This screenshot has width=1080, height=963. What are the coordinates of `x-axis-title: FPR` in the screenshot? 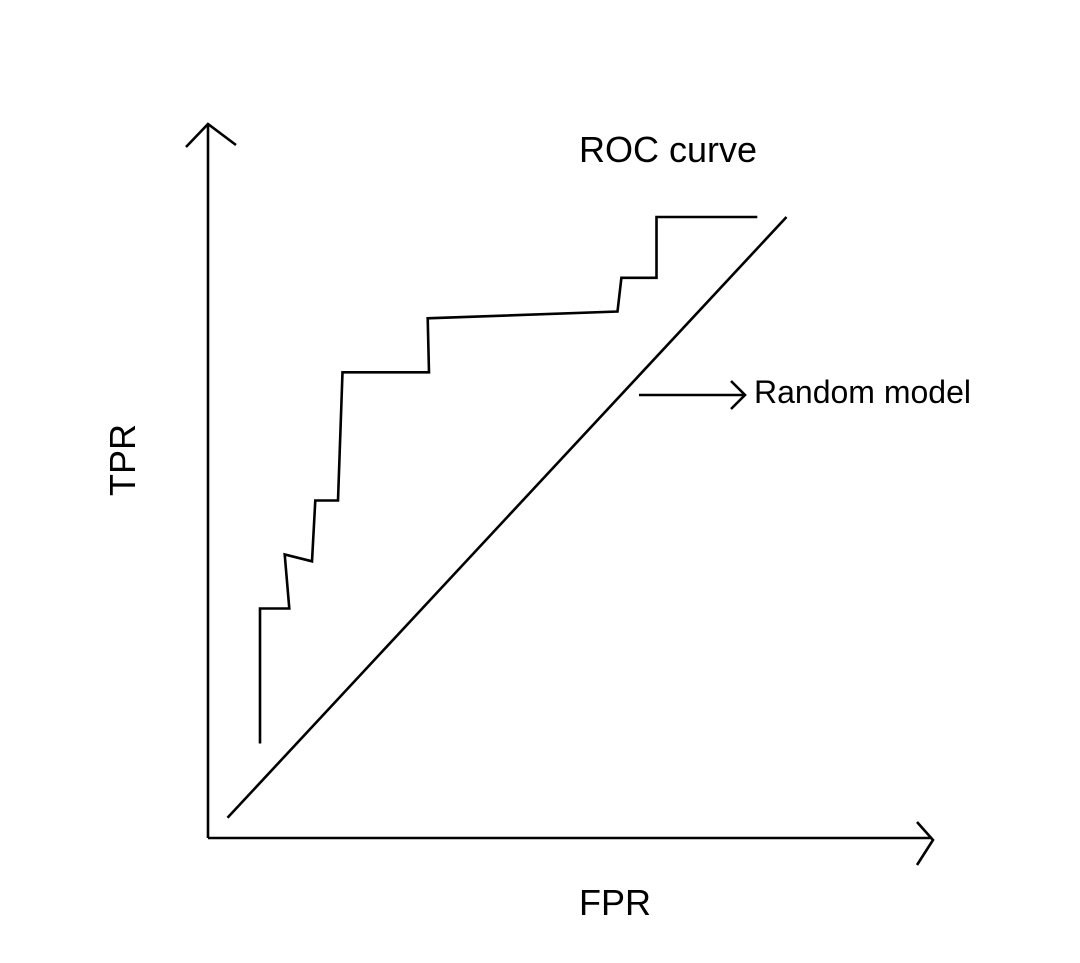 It's located at (615, 902).